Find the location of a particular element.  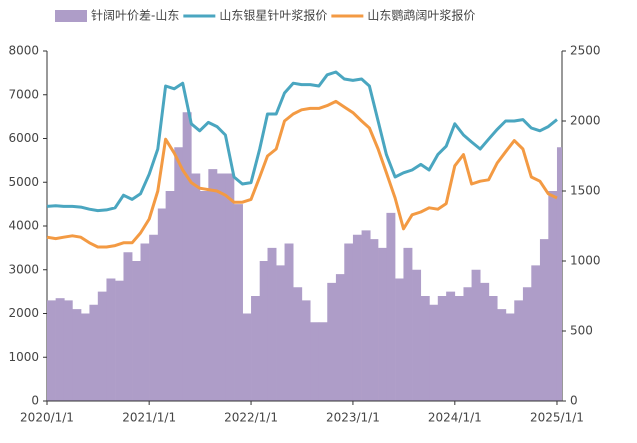

y-tick-label: 2000 is located at coordinates (23, 313).